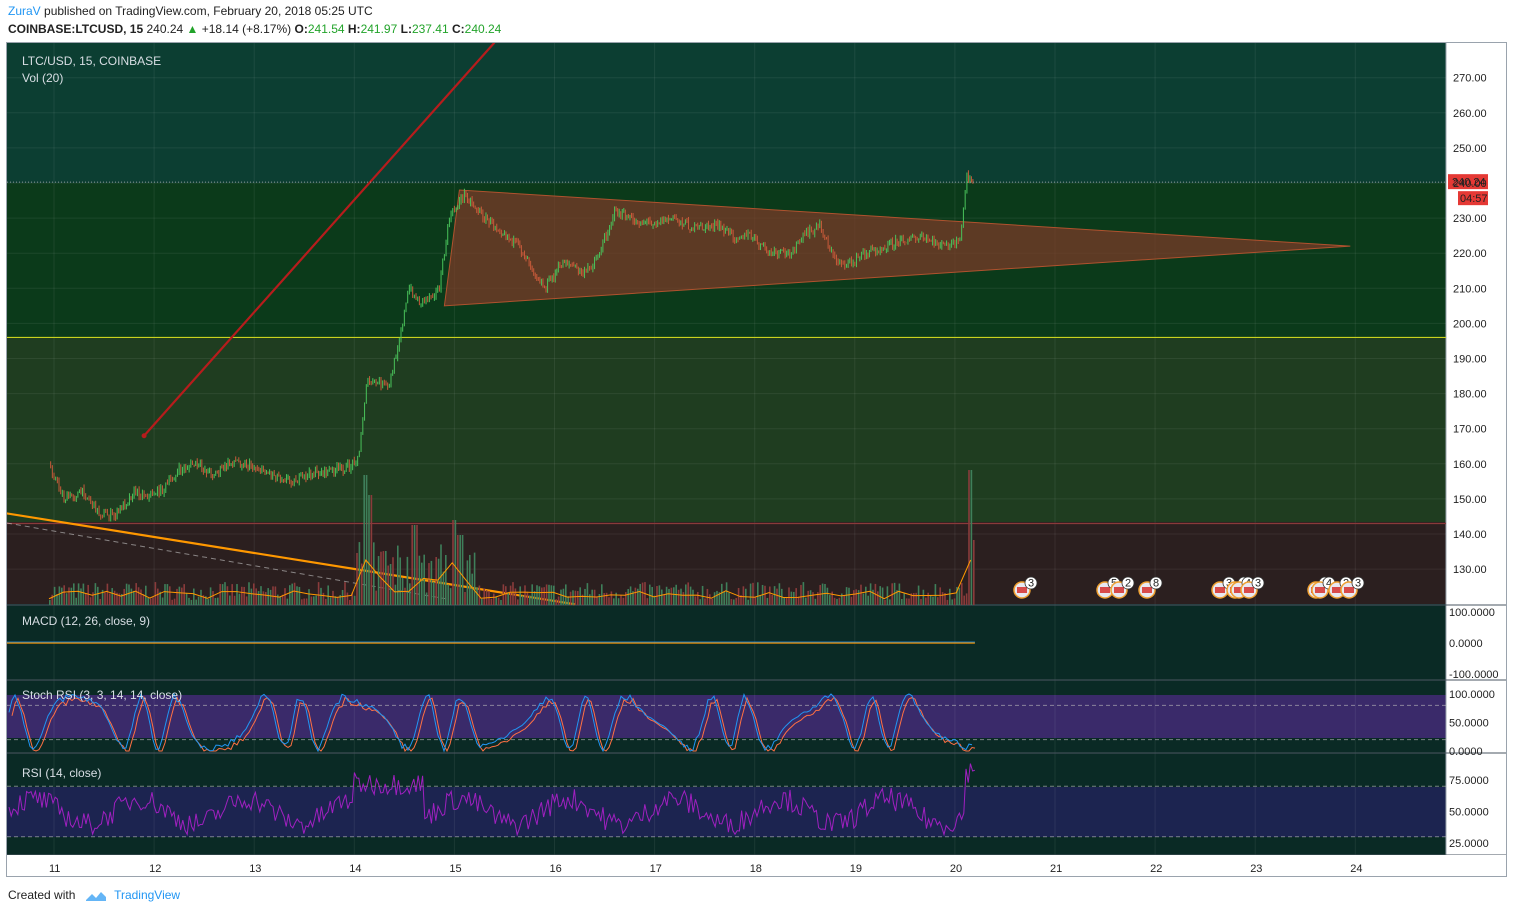 This screenshot has width=1513, height=913. I want to click on price-axis-label: 250.00, so click(1470, 149).